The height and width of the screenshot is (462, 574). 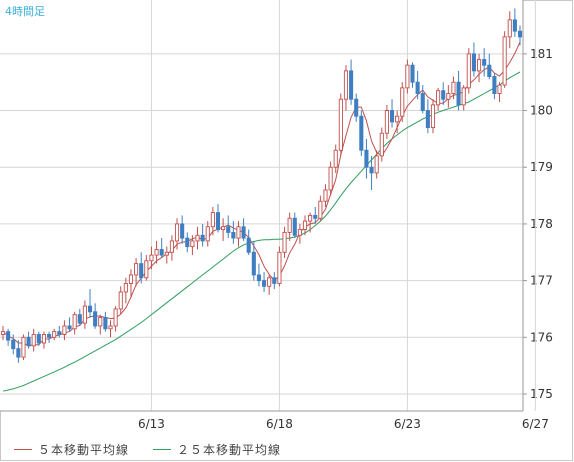 I want to click on chart-title: 4時間足, so click(x=25, y=11).